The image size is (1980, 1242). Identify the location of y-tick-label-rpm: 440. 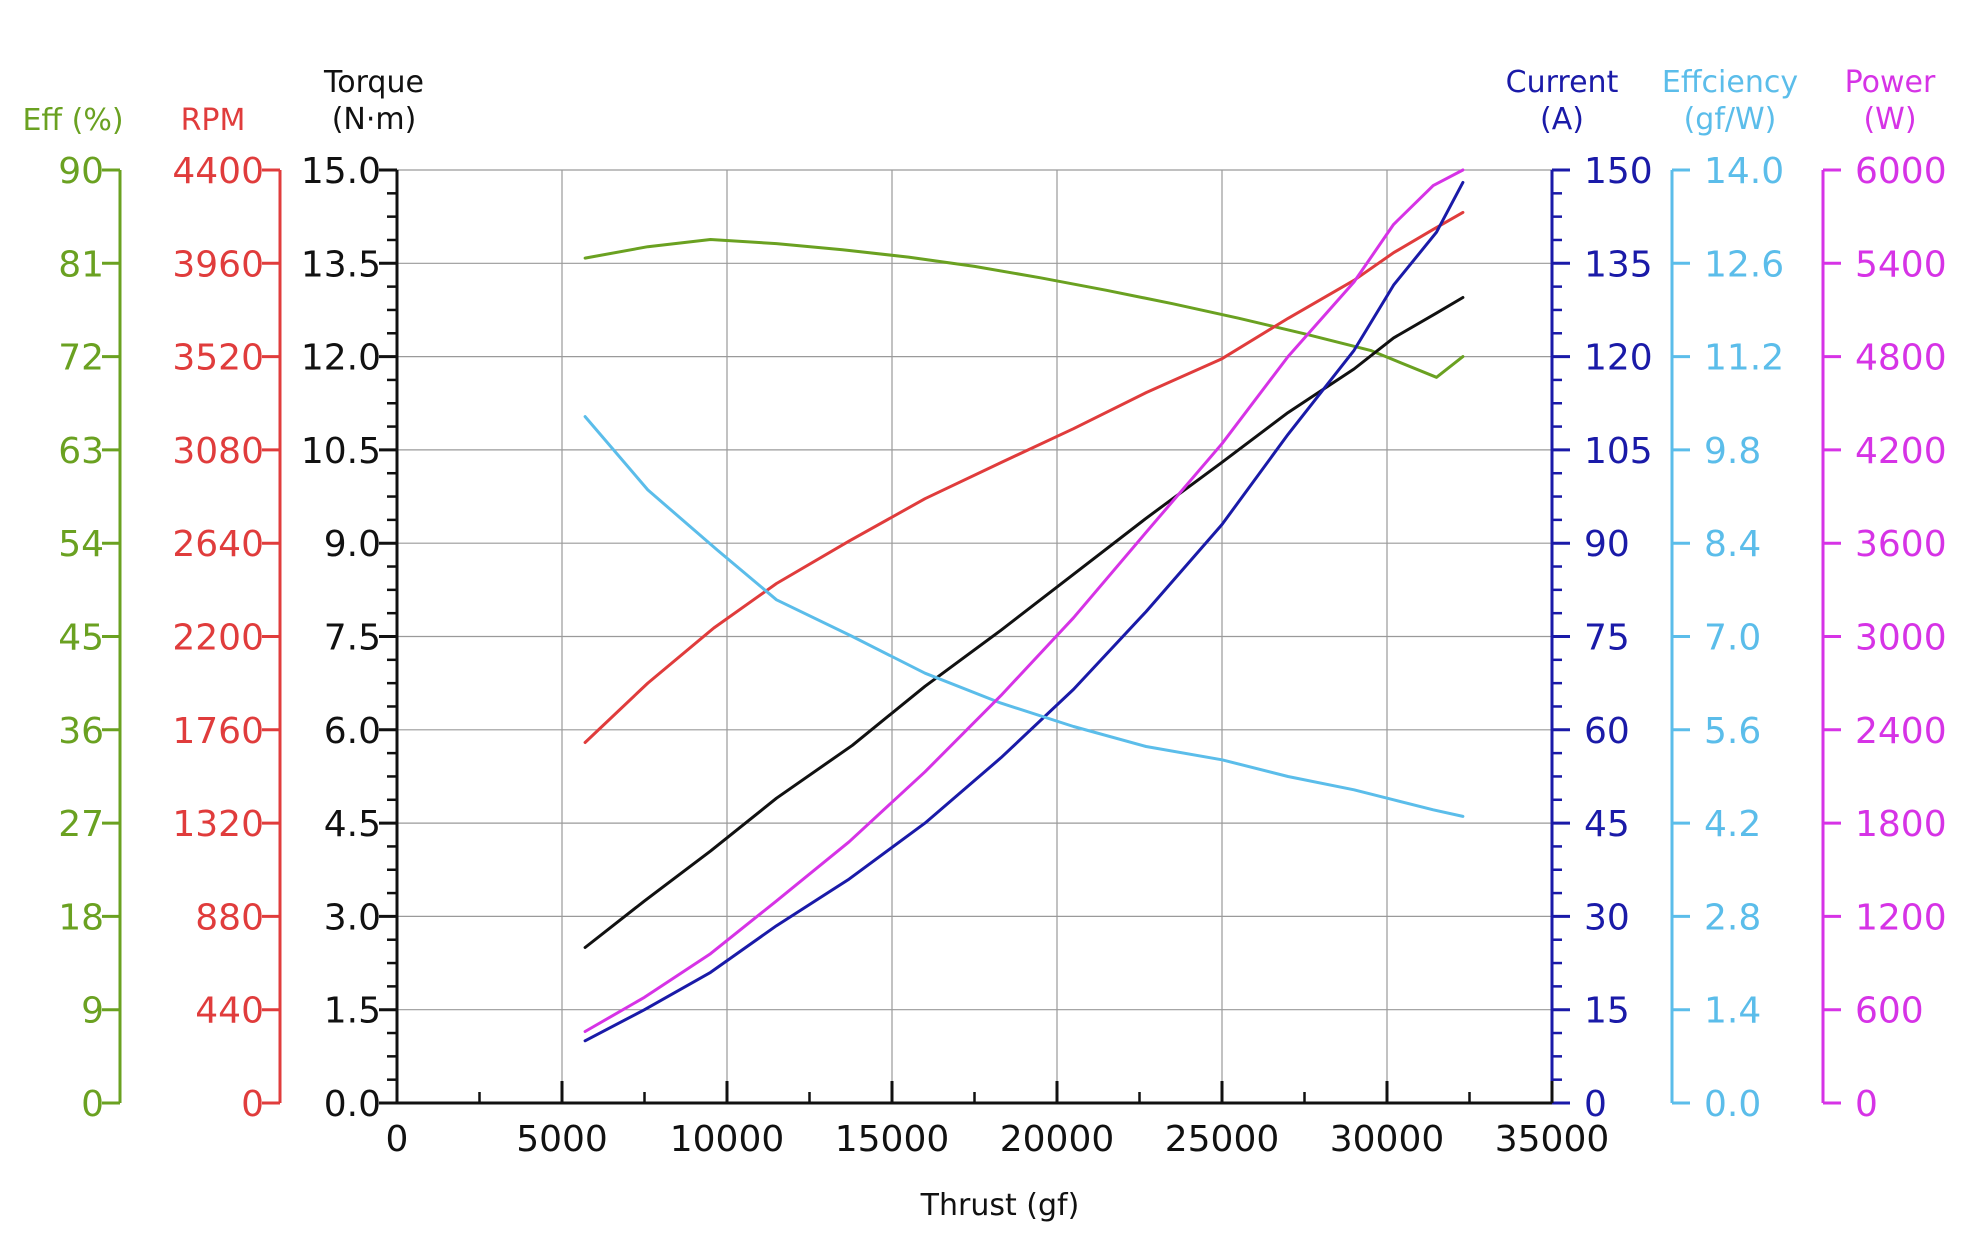
(229, 1011).